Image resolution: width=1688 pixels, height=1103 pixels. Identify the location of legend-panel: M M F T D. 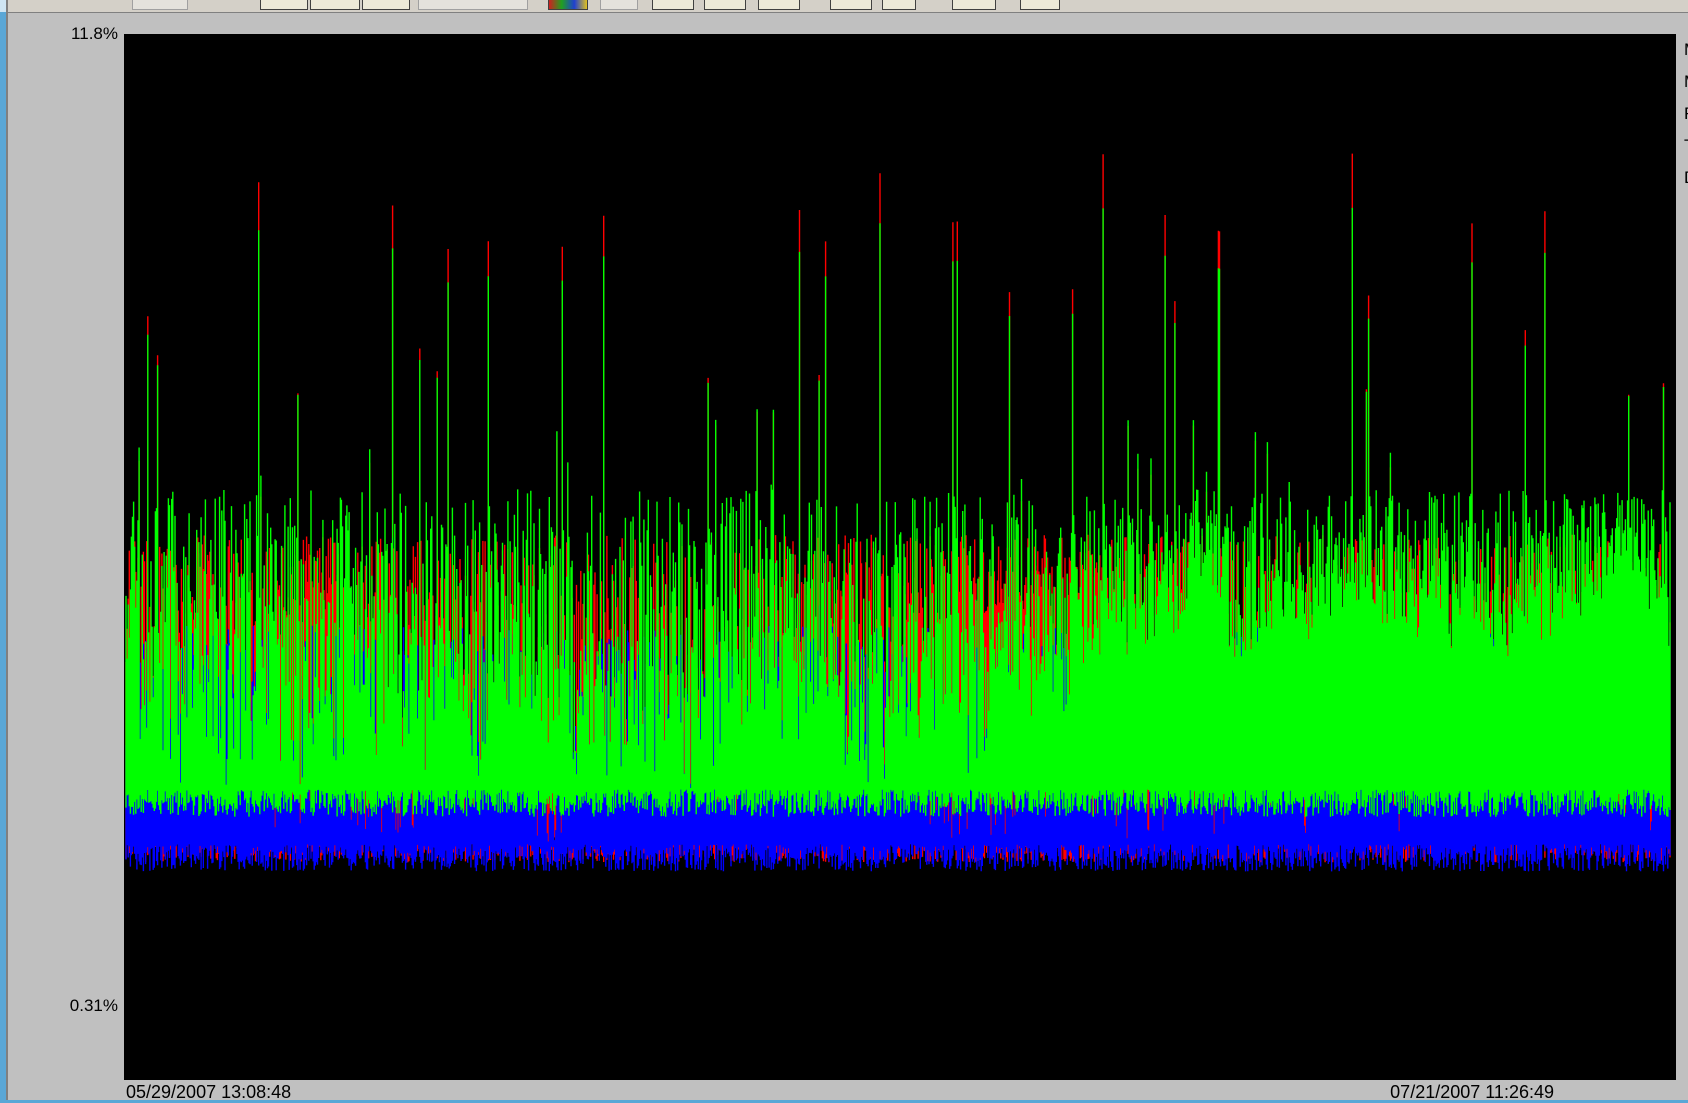
(1686, 114).